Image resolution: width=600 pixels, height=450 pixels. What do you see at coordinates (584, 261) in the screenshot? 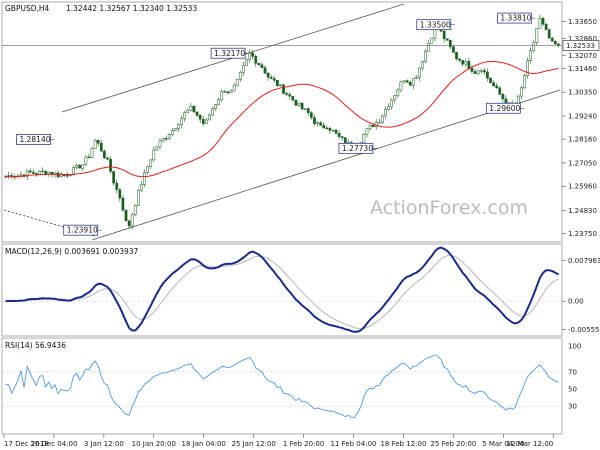
I see `macd-tick-label: 0.007963` at bounding box center [584, 261].